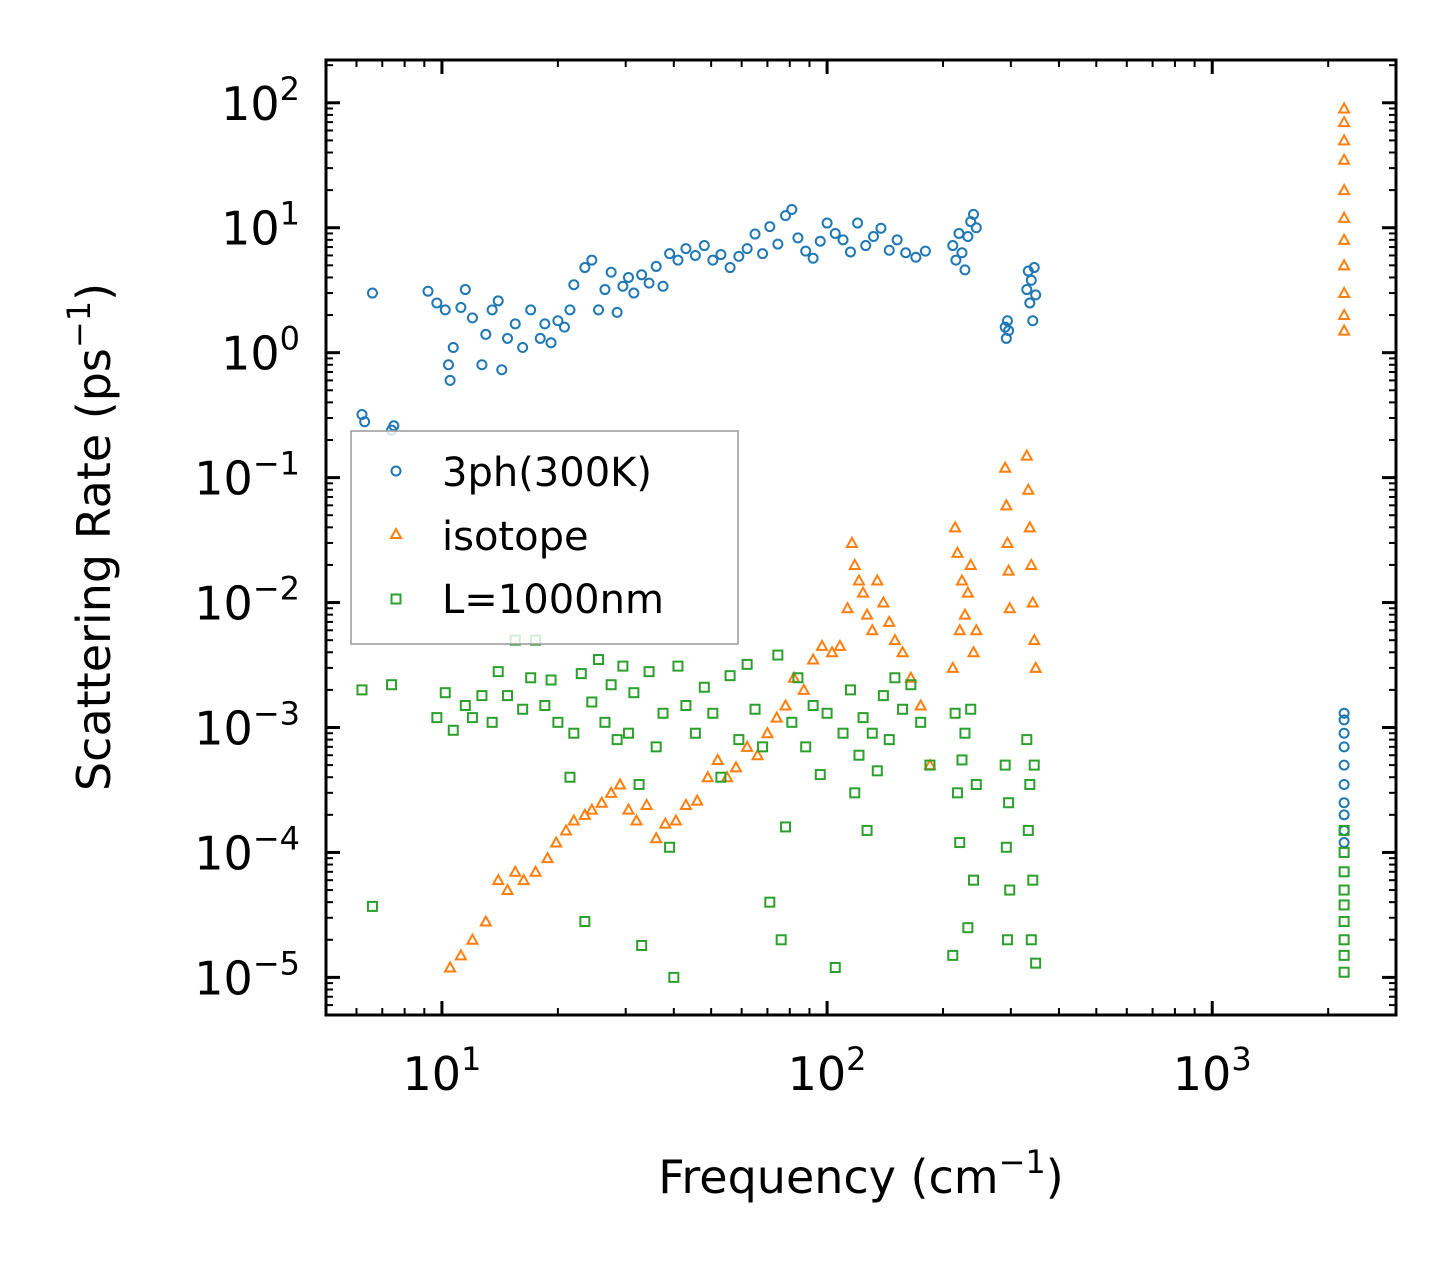 This screenshot has width=1455, height=1265. I want to click on y-tick-label: 10⁰, so click(260, 350).